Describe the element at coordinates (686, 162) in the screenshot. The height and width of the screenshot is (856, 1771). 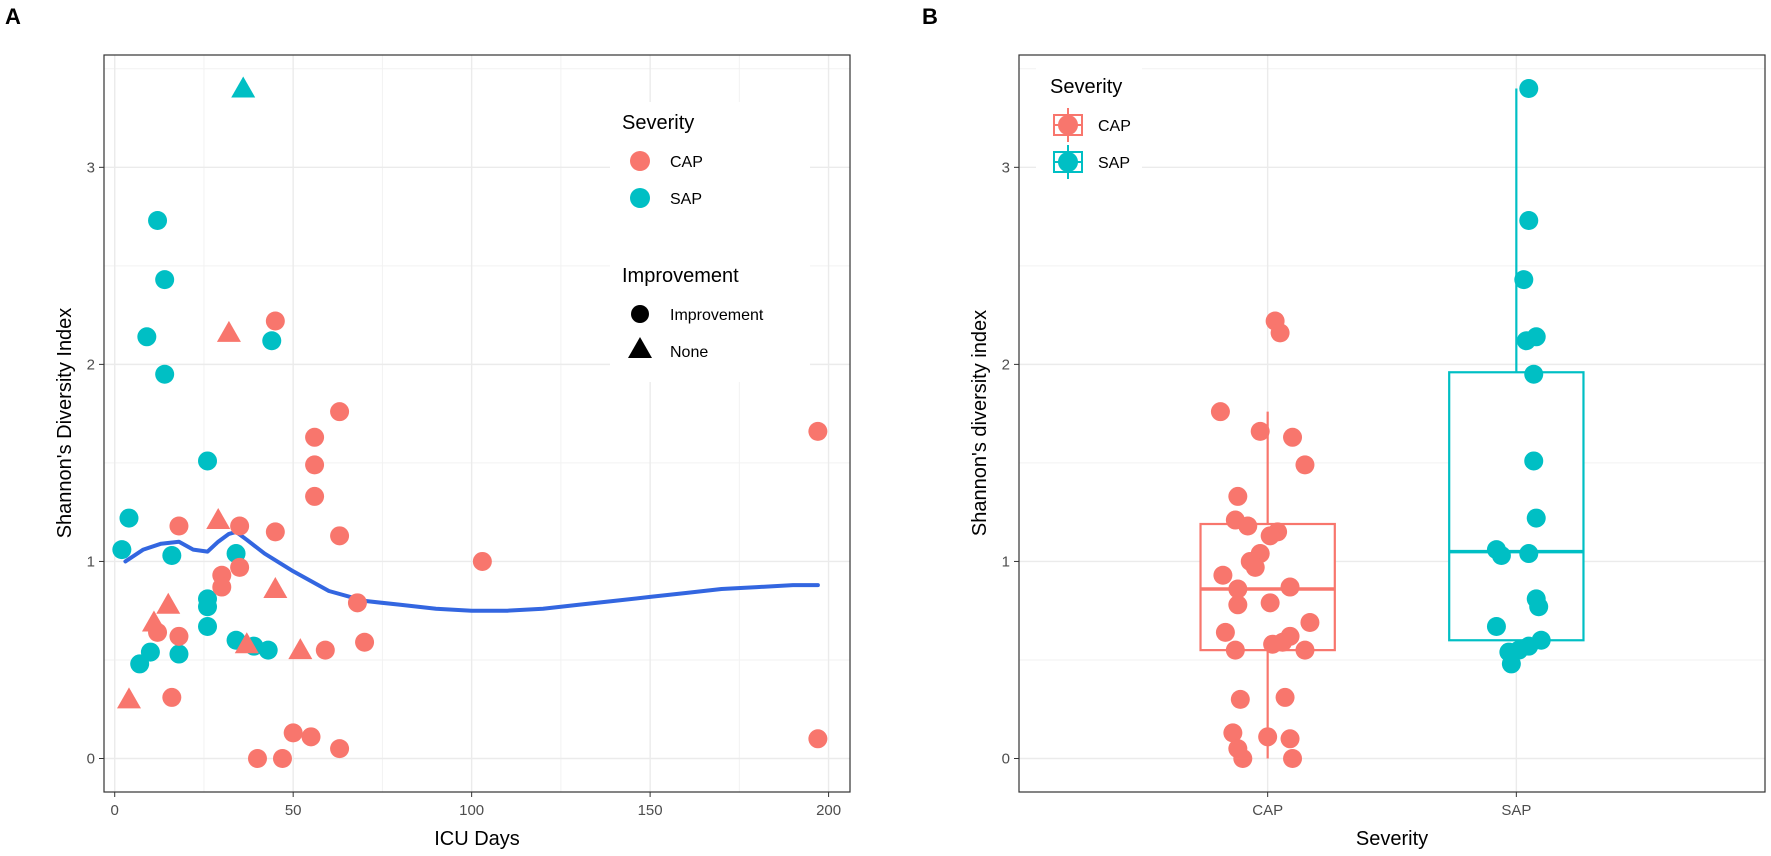
I see `panel-a-legend-cap-label: CAP` at that location.